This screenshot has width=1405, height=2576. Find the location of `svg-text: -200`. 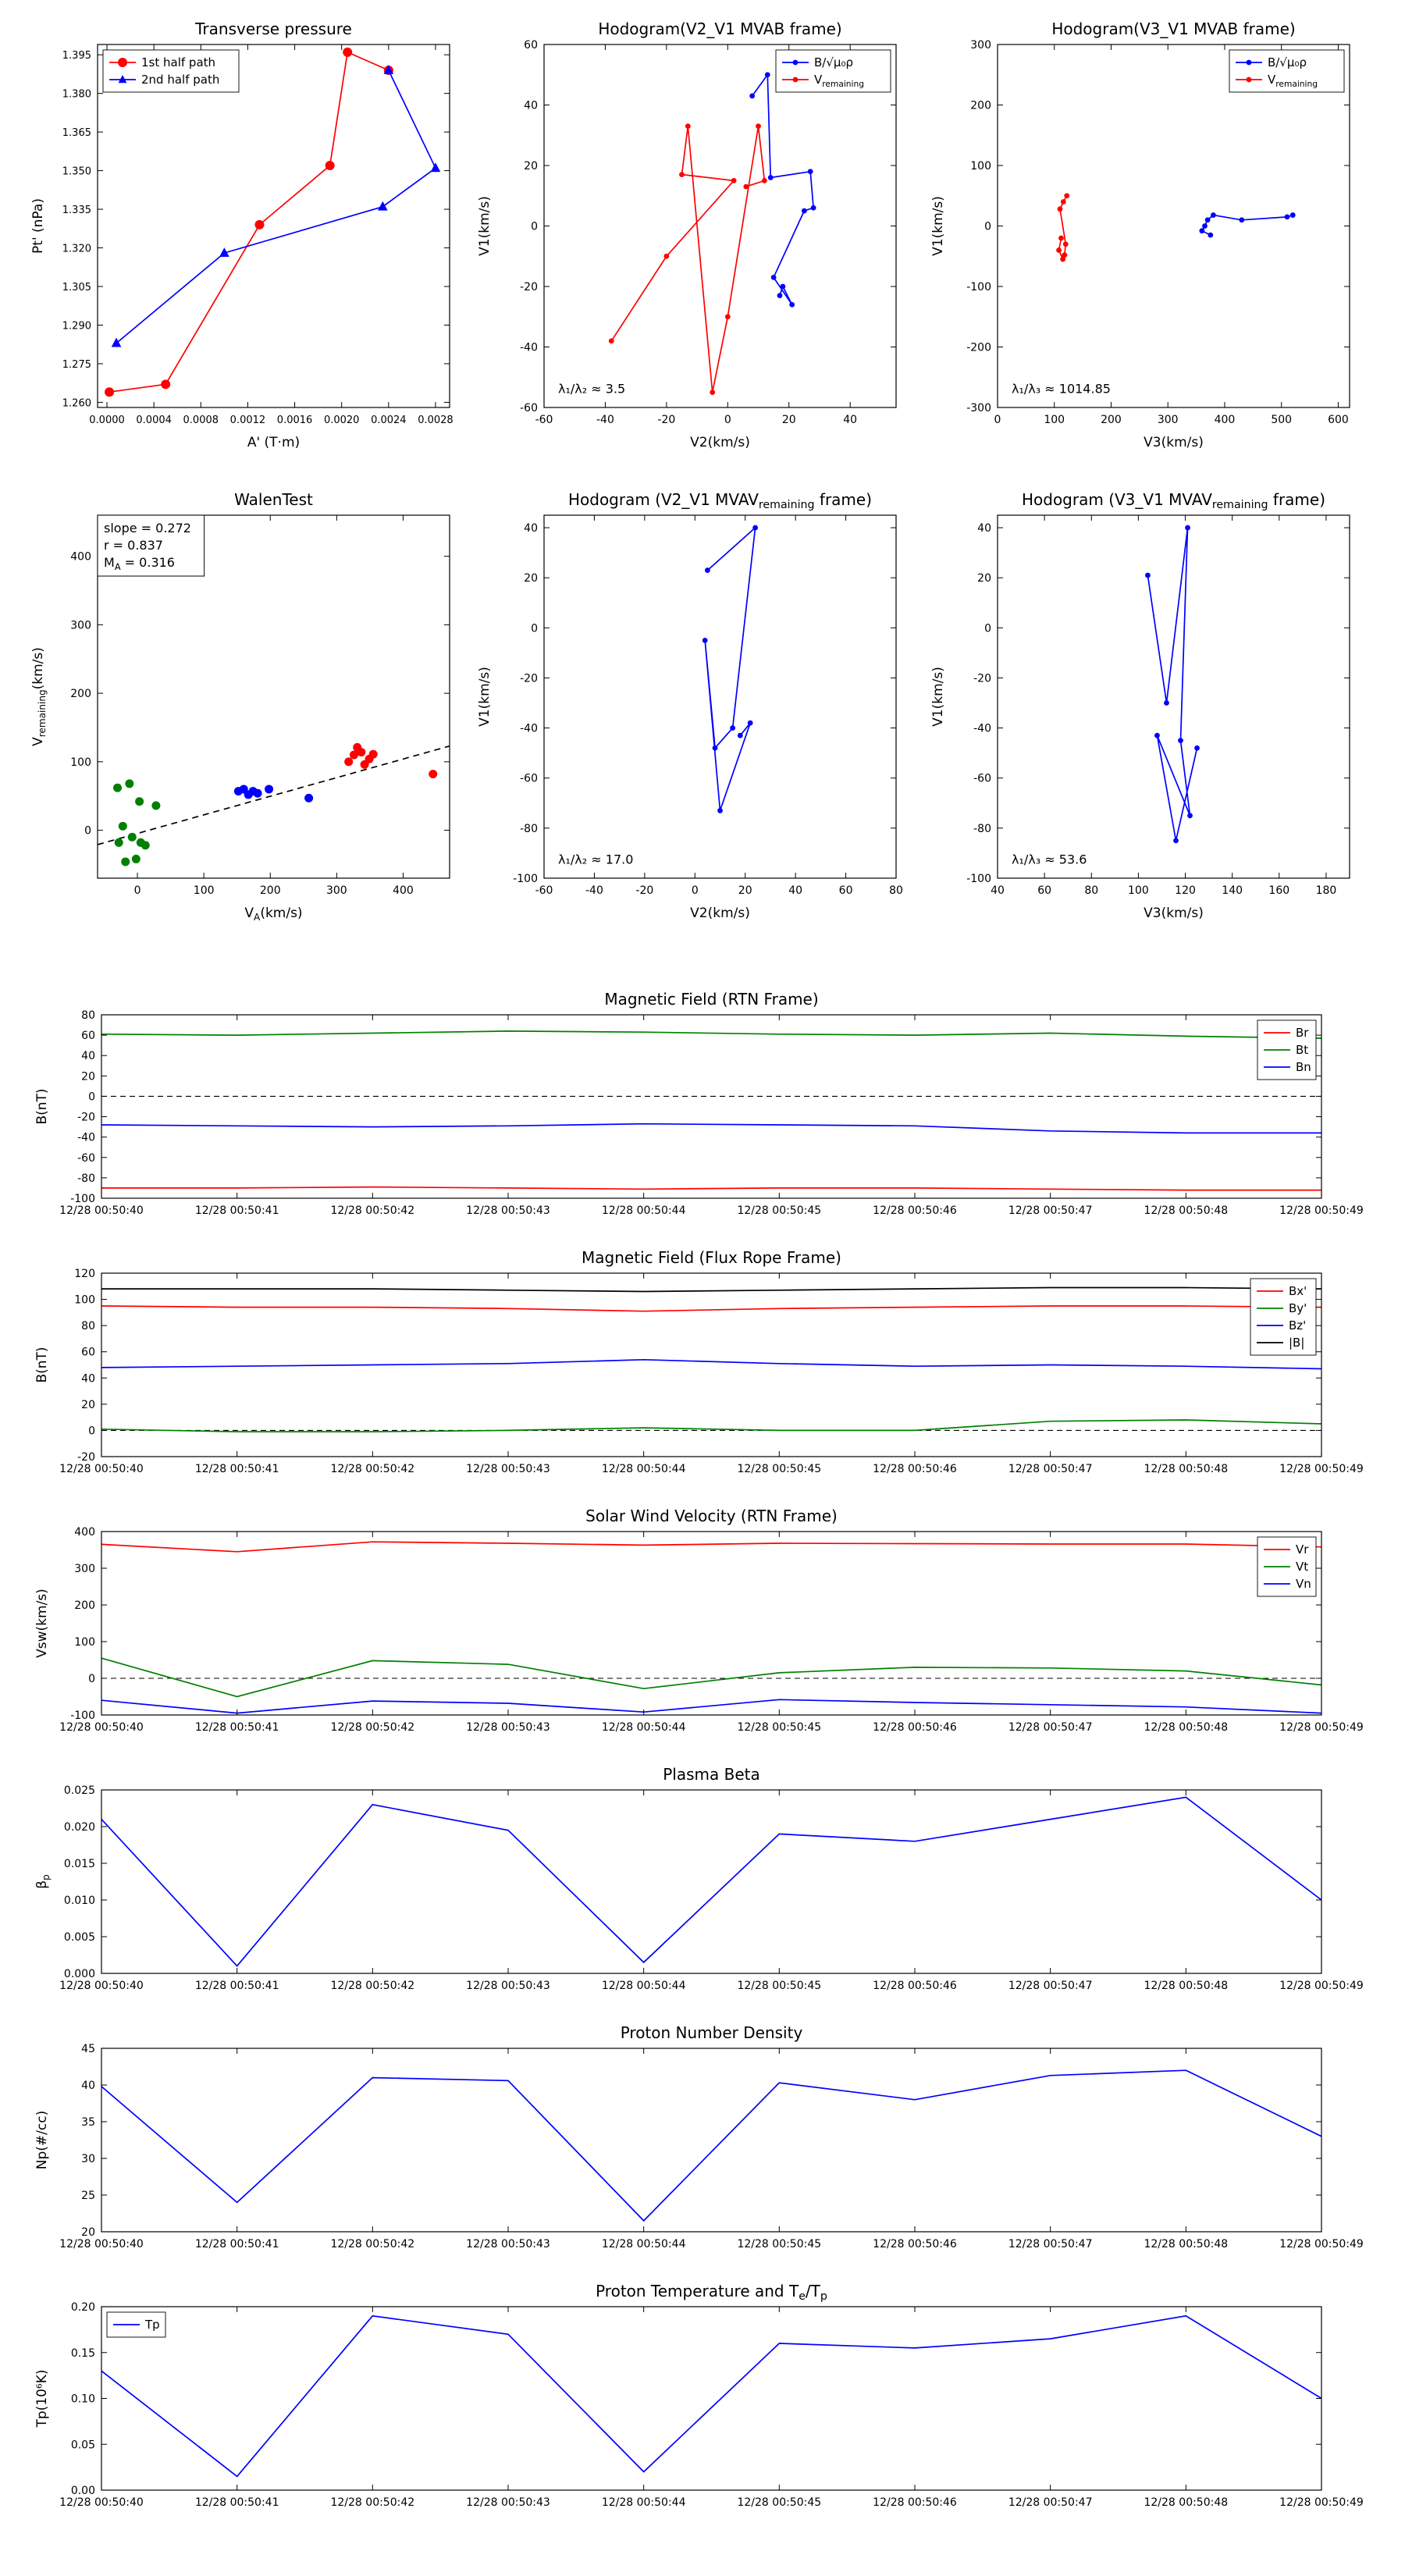

svg-text: -200 is located at coordinates (978, 348).